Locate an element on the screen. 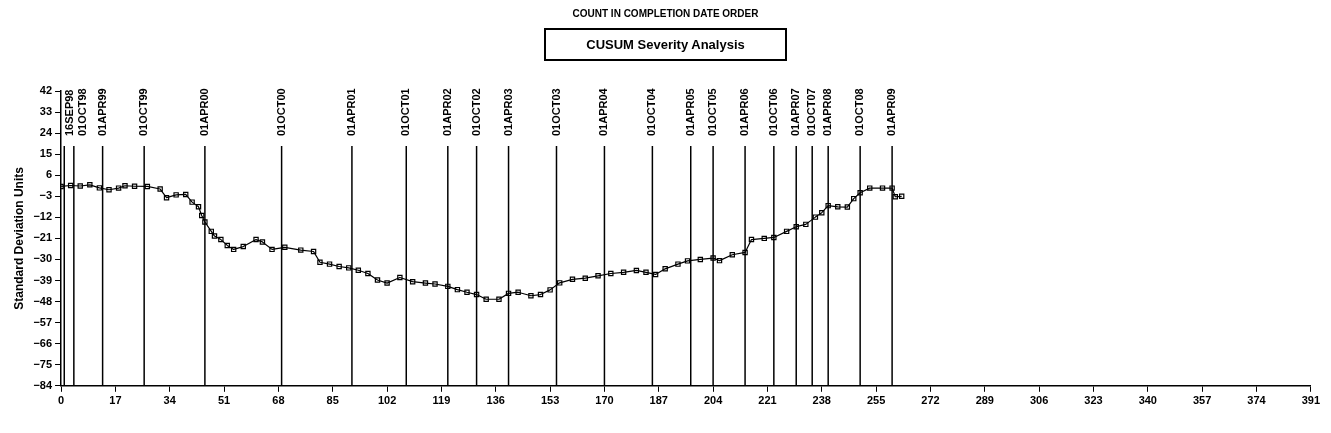  x-tick-label: 170 is located at coordinates (604, 400).